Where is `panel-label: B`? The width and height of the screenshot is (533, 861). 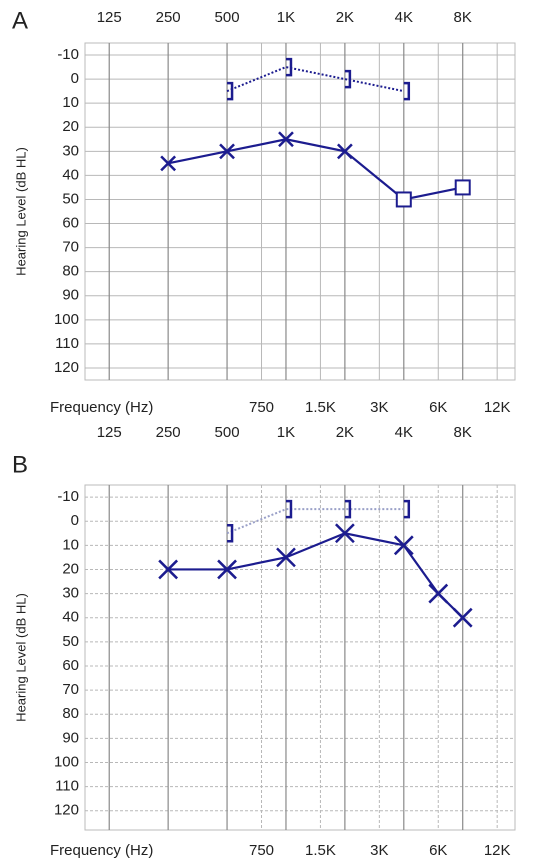
panel-label: B is located at coordinates (20, 464).